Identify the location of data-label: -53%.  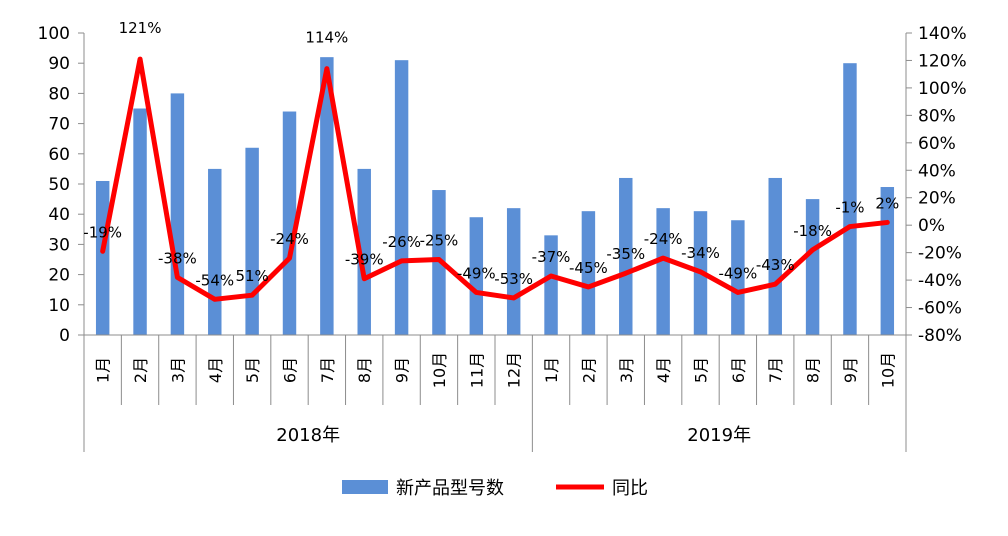
(513, 279).